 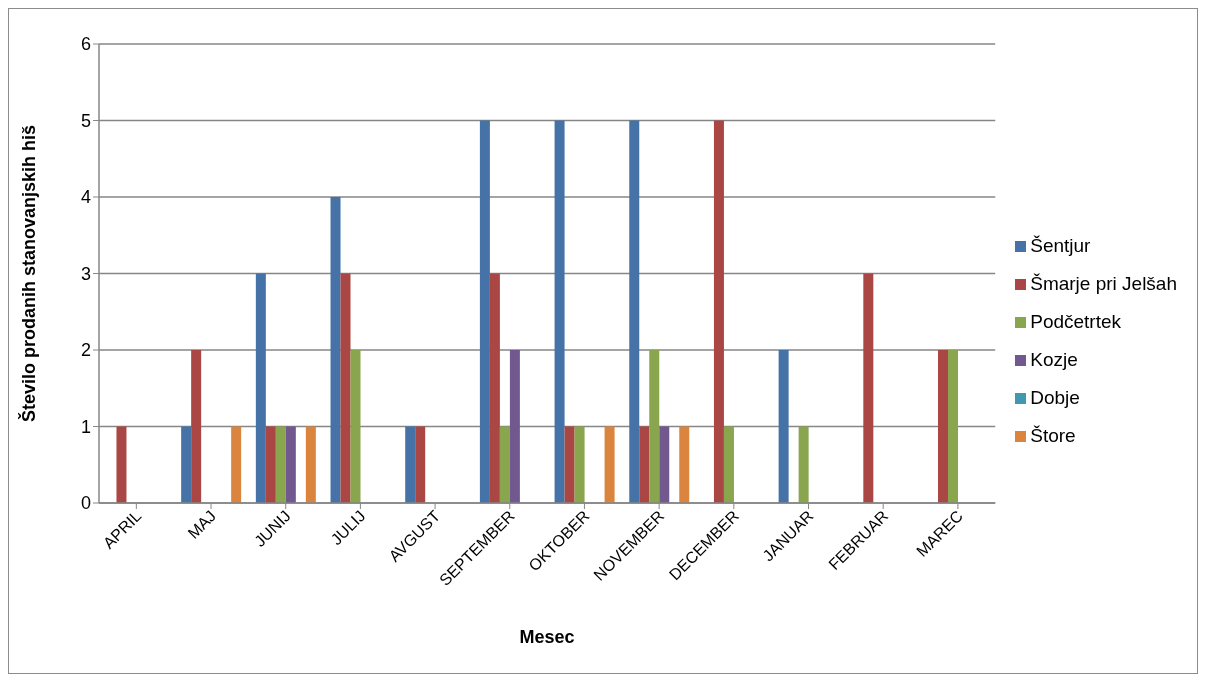 What do you see at coordinates (547, 637) in the screenshot?
I see `x-axis-title: Mesec` at bounding box center [547, 637].